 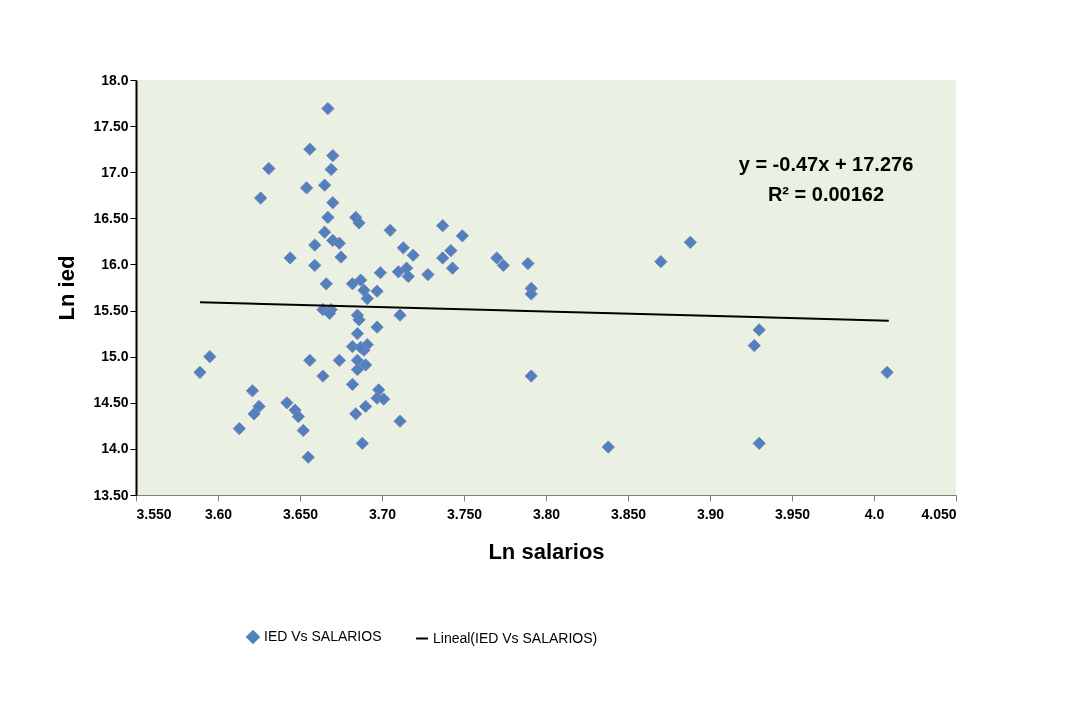 I want to click on x-tick-label: 3.80, so click(x=546, y=513).